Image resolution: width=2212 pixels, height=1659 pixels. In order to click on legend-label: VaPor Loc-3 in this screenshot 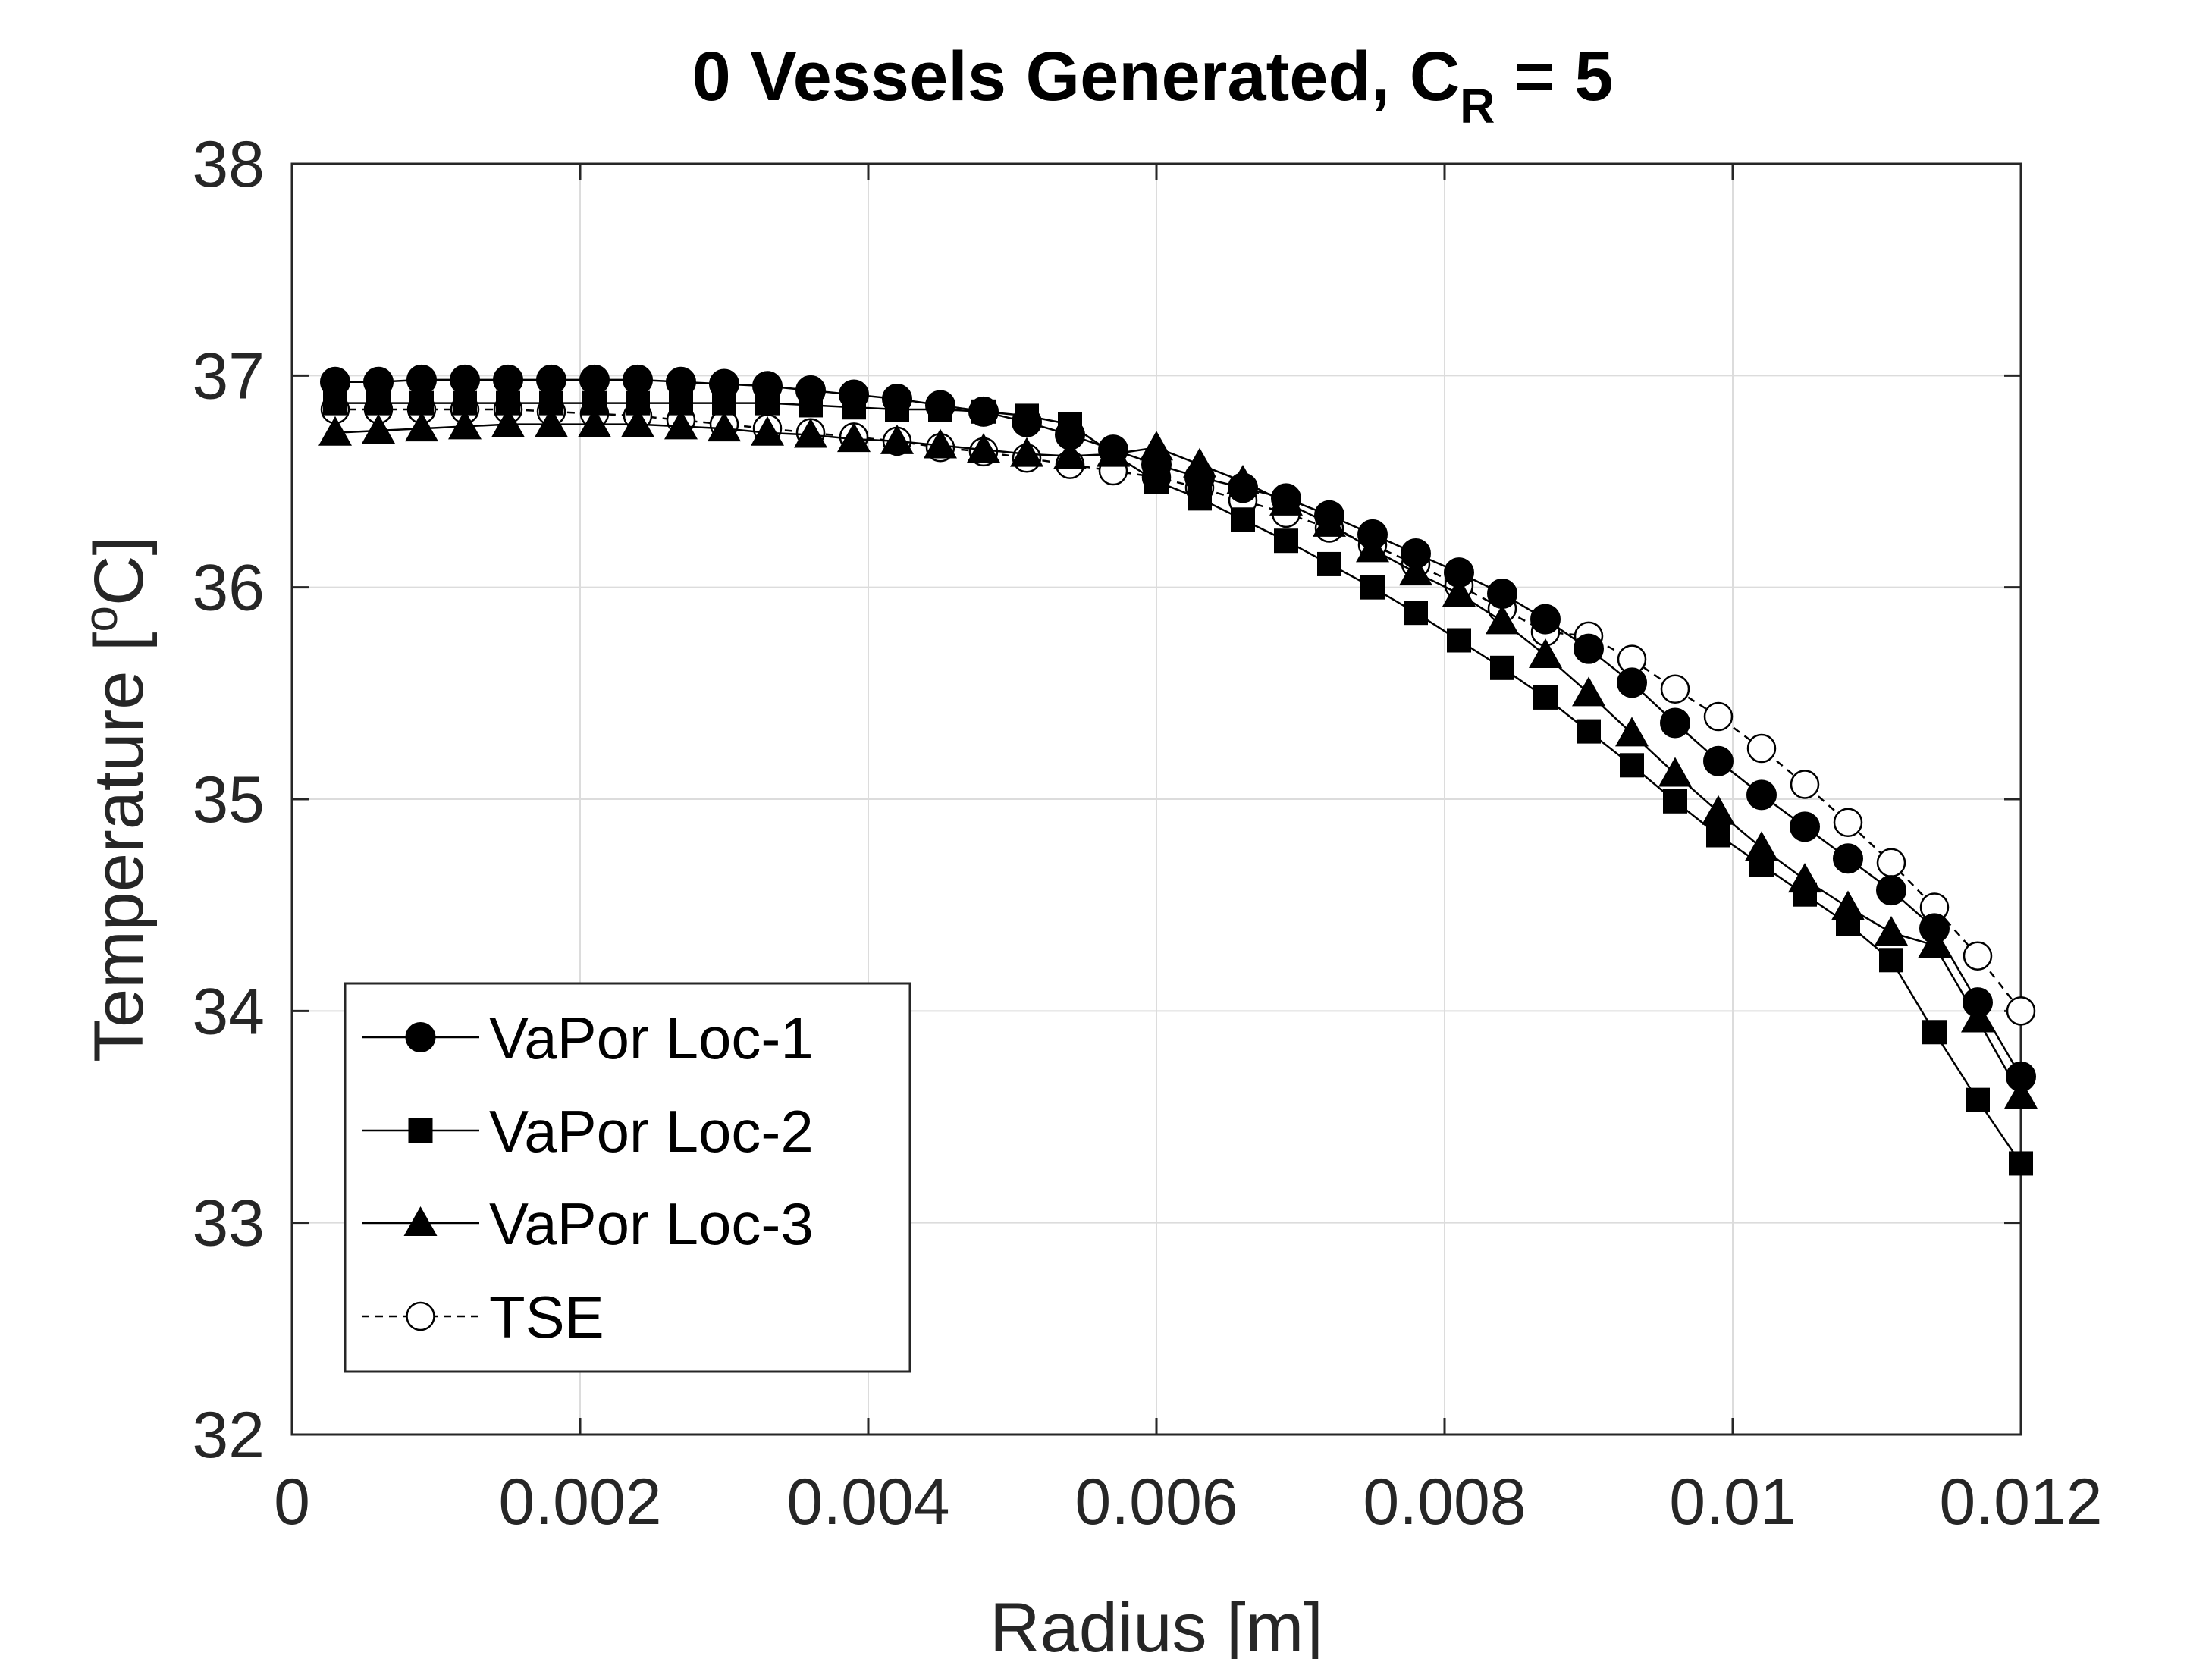, I will do `click(651, 1223)`.